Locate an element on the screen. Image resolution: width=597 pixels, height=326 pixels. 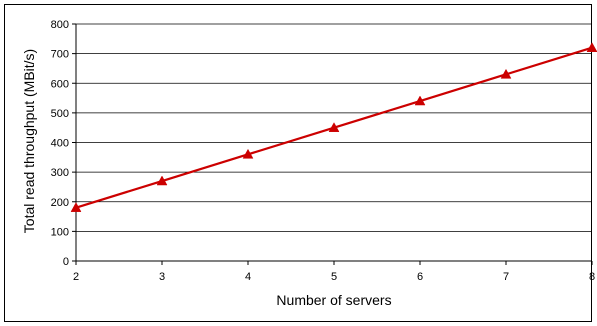
y-tick-label: 300 is located at coordinates (60, 173).